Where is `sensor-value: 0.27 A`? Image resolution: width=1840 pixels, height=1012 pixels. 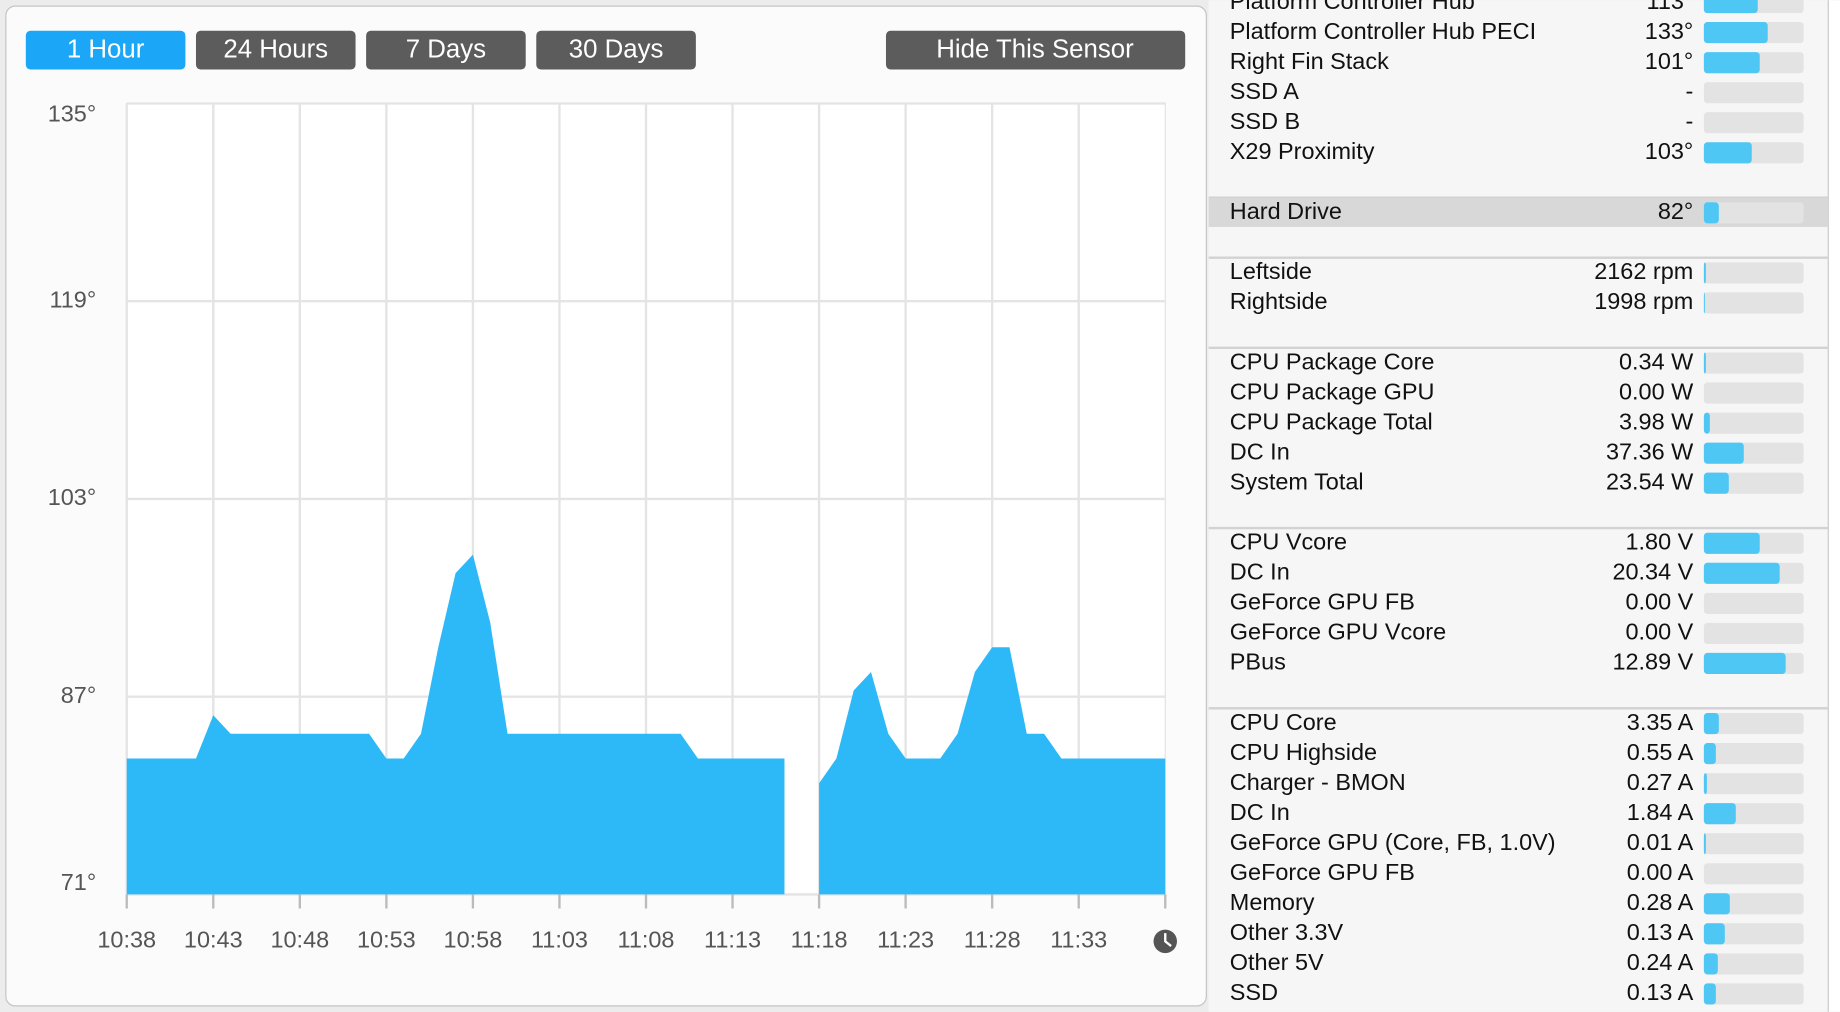 sensor-value: 0.27 A is located at coordinates (1660, 782).